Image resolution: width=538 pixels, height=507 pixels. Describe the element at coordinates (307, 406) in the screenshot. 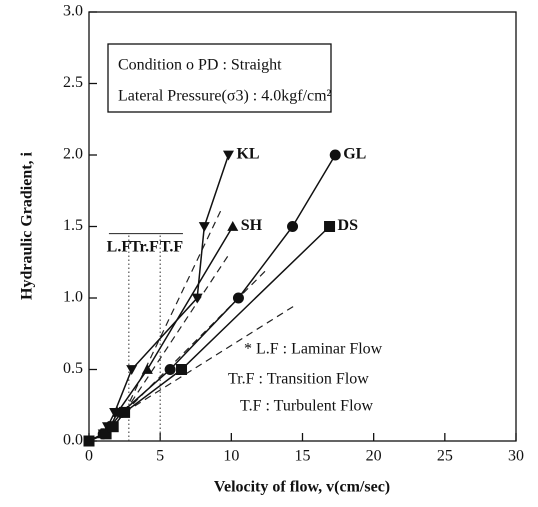

I see `note: T.F : Turbulent Flow` at that location.